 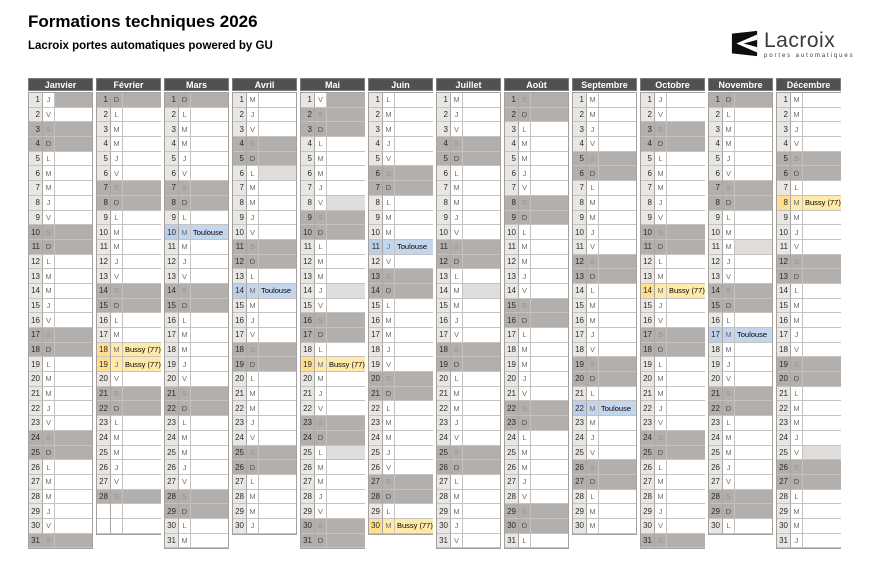 What do you see at coordinates (143, 21) in the screenshot?
I see `page-title: Formations techniques 2026` at bounding box center [143, 21].